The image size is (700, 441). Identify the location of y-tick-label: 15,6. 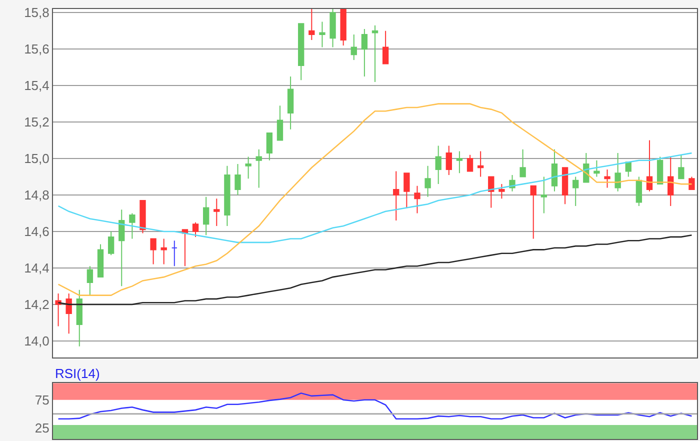
(37, 49).